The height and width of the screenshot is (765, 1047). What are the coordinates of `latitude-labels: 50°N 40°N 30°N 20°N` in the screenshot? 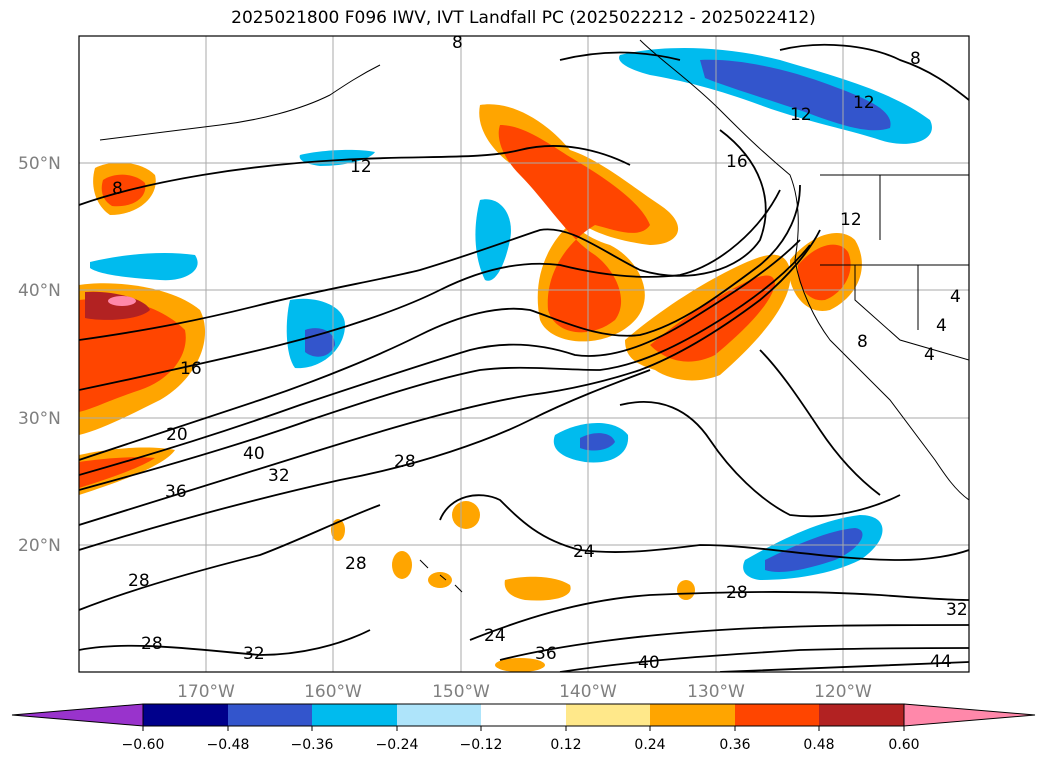 It's located at (39, 355).